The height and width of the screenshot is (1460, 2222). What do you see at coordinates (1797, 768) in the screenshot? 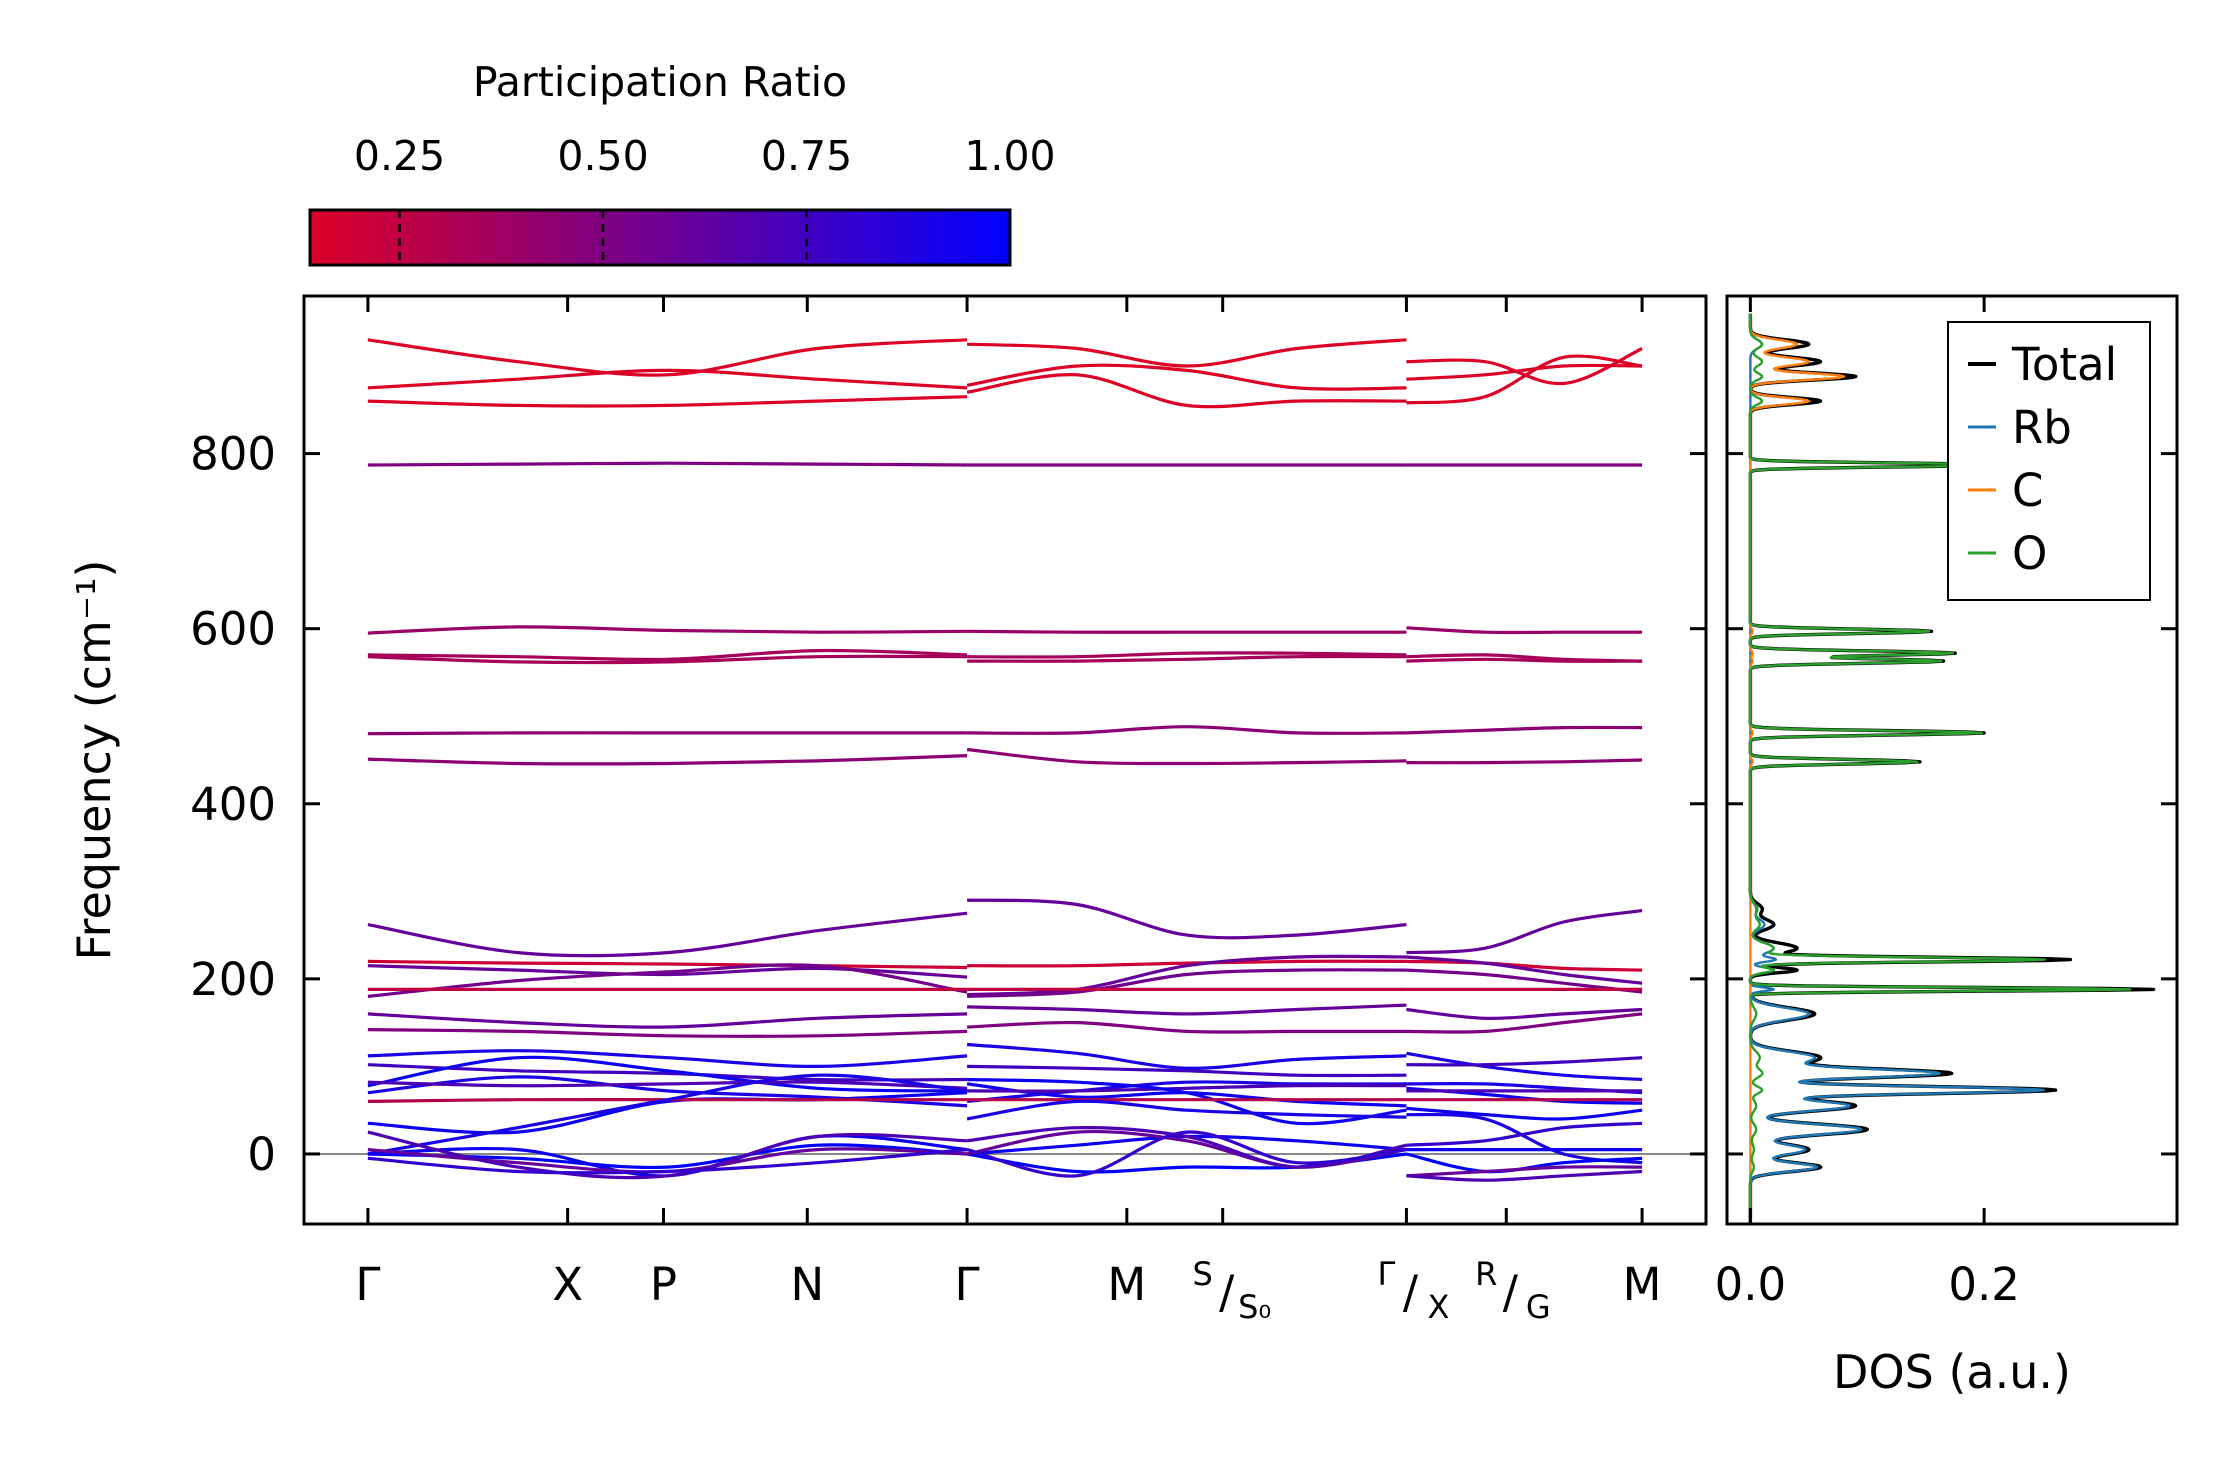
I see `dos-curve-c` at bounding box center [1797, 768].